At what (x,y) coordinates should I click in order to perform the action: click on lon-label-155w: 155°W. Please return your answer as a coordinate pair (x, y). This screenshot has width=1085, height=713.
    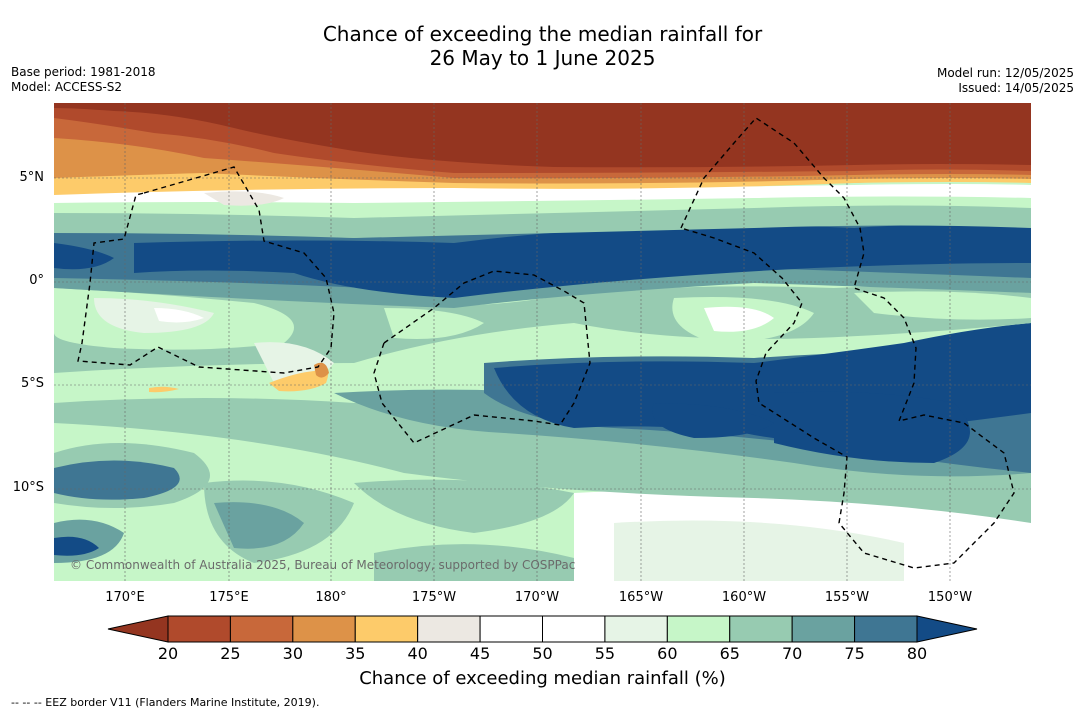
    Looking at the image, I should click on (847, 597).